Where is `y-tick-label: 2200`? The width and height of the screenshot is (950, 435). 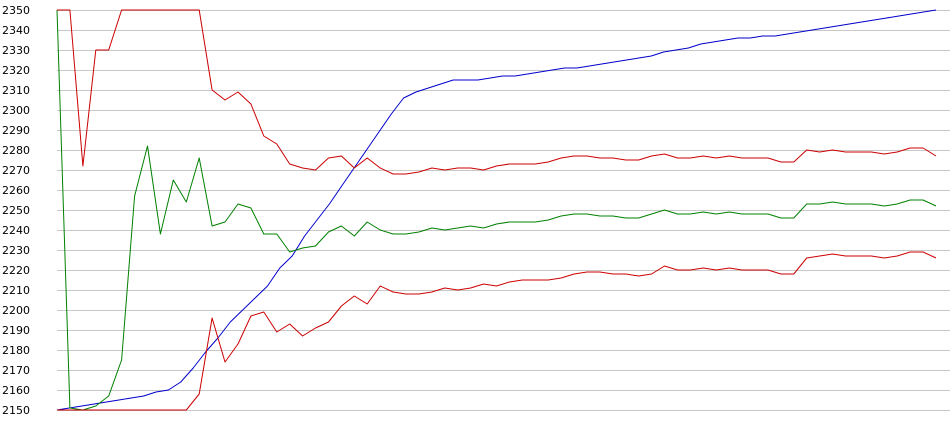 y-tick-label: 2200 is located at coordinates (16, 310).